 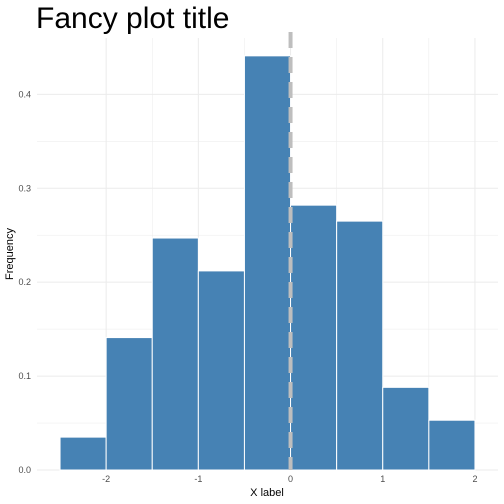 What do you see at coordinates (24, 188) in the screenshot?
I see `y-tick-label: 0.3` at bounding box center [24, 188].